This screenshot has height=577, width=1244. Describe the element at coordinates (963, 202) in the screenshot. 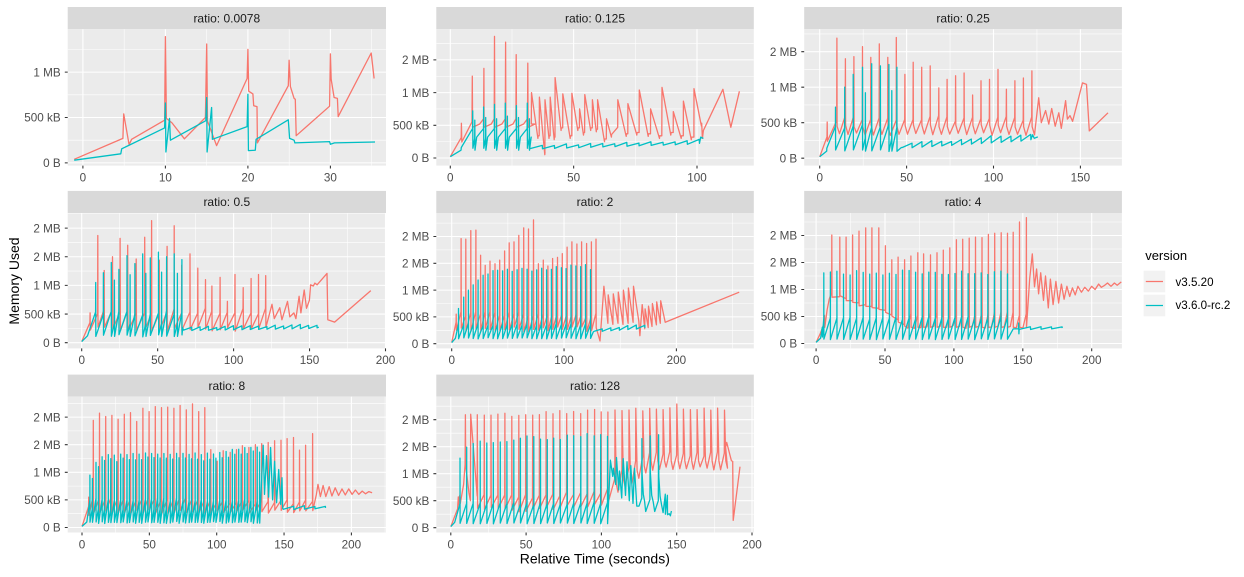

I see `svg-text: ratio: 4` at that location.